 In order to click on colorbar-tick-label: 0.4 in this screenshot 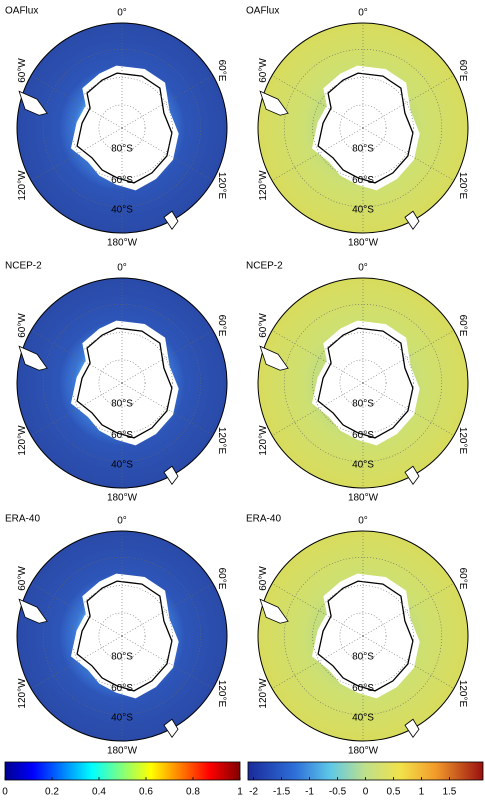, I will do `click(99, 792)`.